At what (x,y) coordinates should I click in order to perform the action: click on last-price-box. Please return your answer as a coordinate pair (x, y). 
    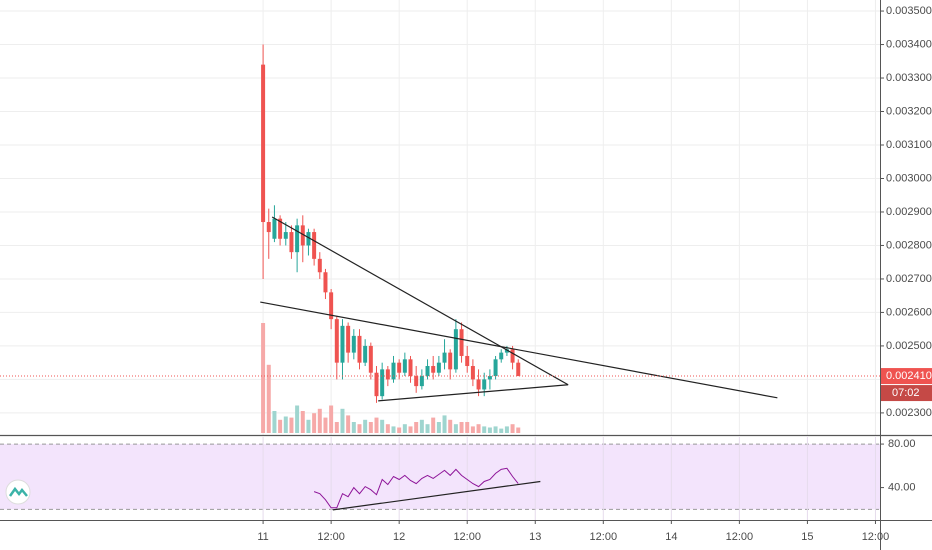
    Looking at the image, I should click on (906, 376).